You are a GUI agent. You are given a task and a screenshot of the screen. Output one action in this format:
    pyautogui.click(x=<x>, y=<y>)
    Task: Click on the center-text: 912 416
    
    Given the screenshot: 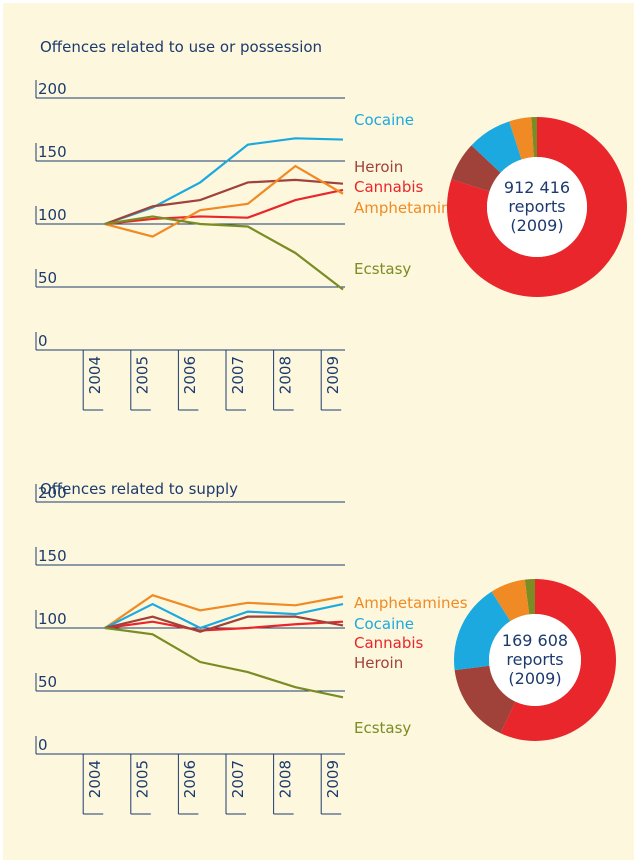 What is the action you would take?
    pyautogui.click(x=537, y=187)
    